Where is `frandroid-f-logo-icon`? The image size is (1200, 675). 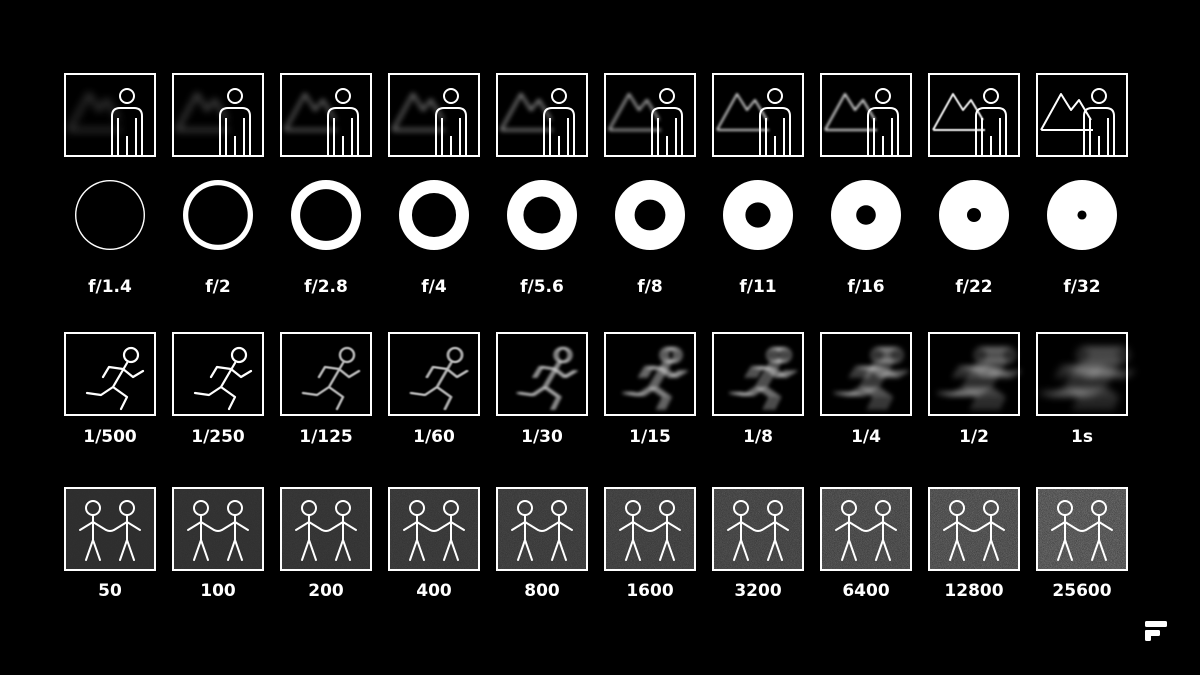
frandroid-f-logo-icon is located at coordinates (1156, 631).